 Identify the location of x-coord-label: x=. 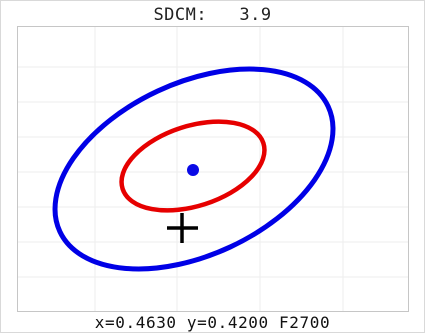
(105, 322).